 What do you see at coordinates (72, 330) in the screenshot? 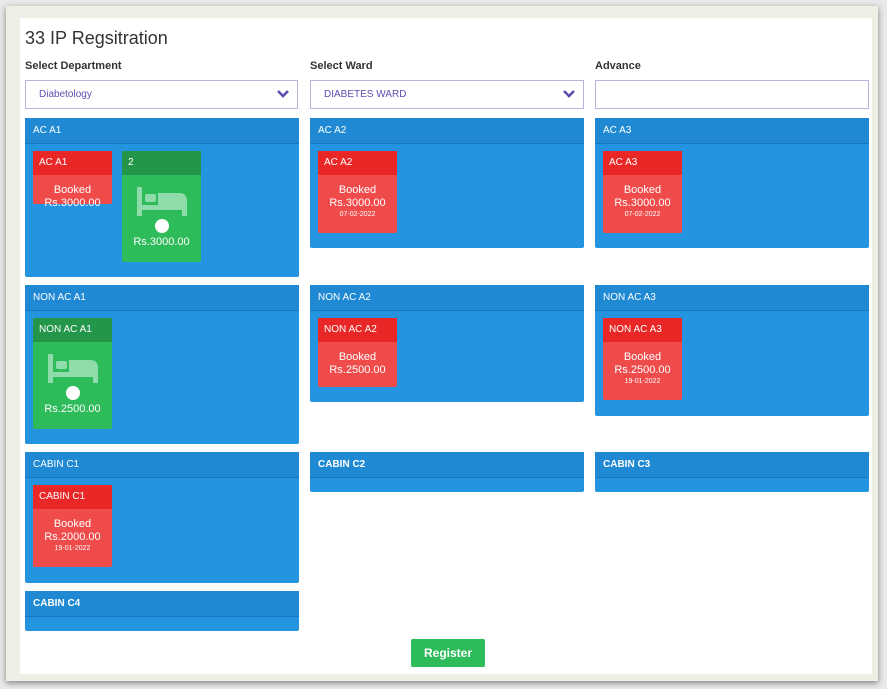
I see `bed-name: NON AC A1` at bounding box center [72, 330].